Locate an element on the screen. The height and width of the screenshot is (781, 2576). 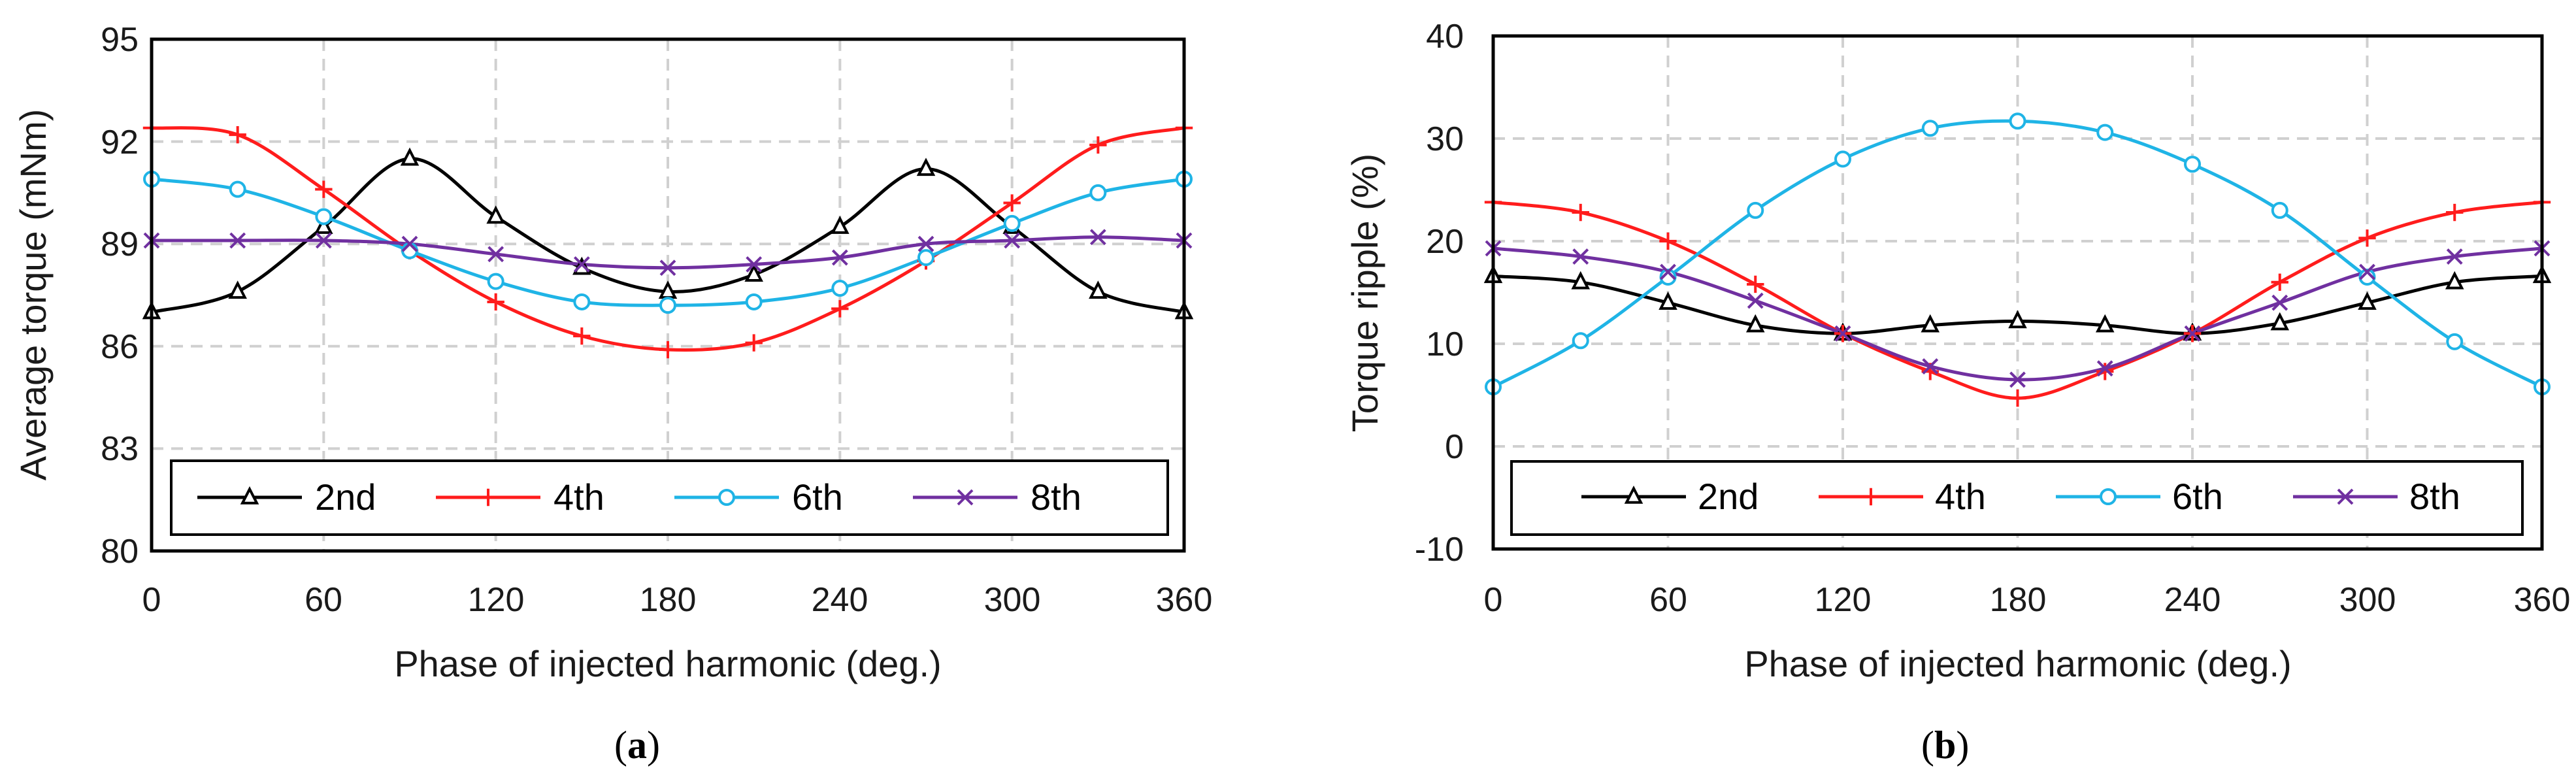
chart-b-ytick: 40 is located at coordinates (1445, 37).